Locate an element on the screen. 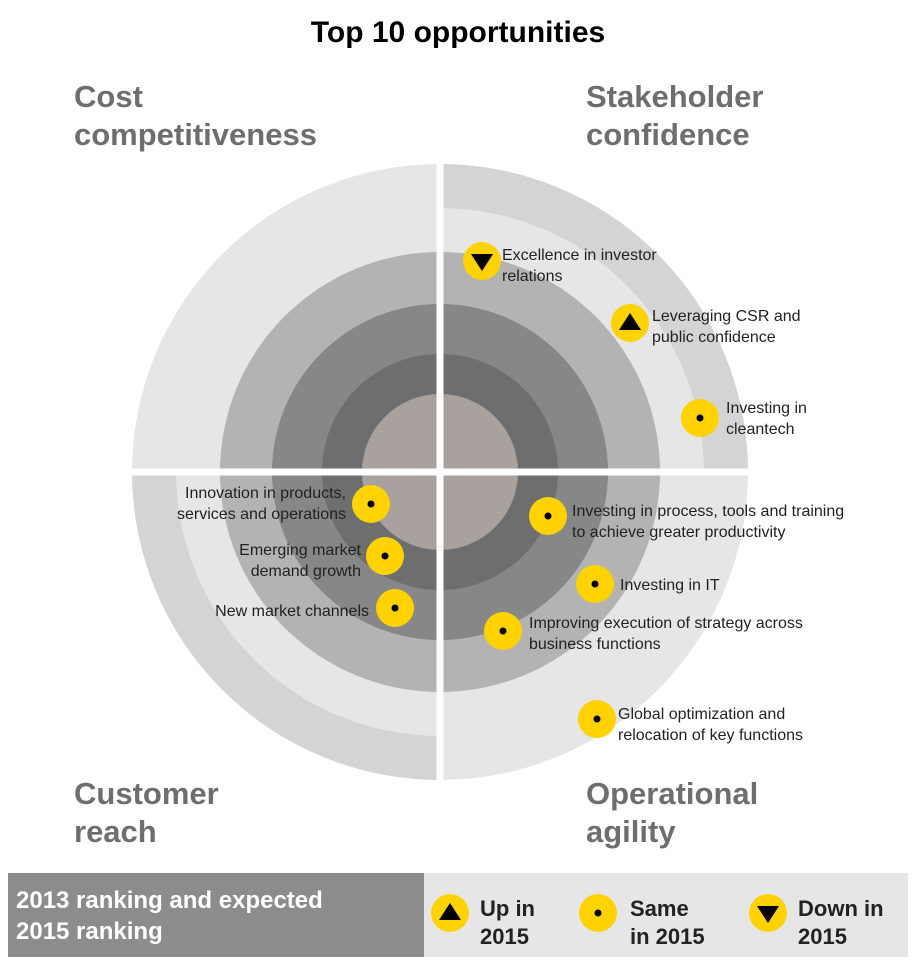  up-triangle-icon is located at coordinates (450, 913).